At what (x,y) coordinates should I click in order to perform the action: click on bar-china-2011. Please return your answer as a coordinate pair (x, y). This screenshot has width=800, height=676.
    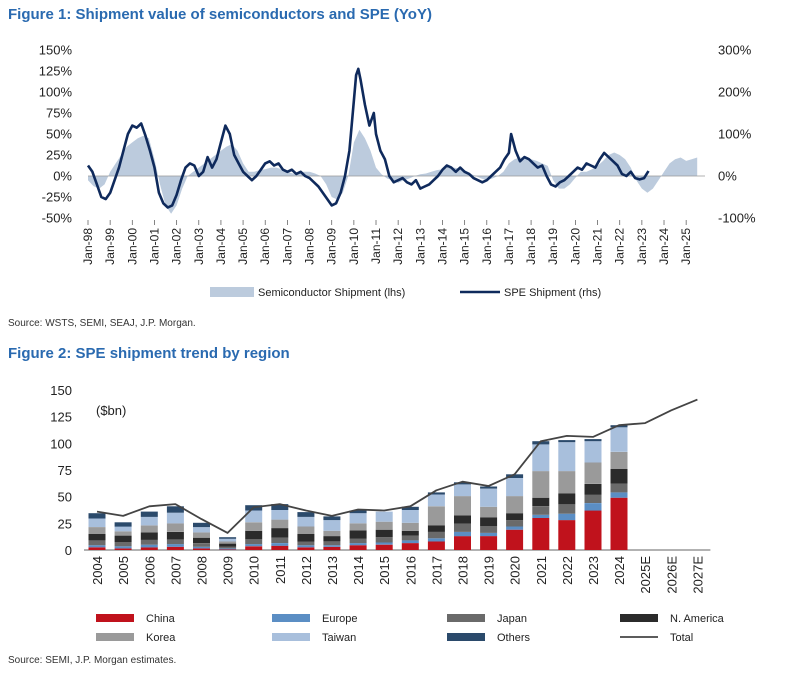
    Looking at the image, I should click on (280, 547).